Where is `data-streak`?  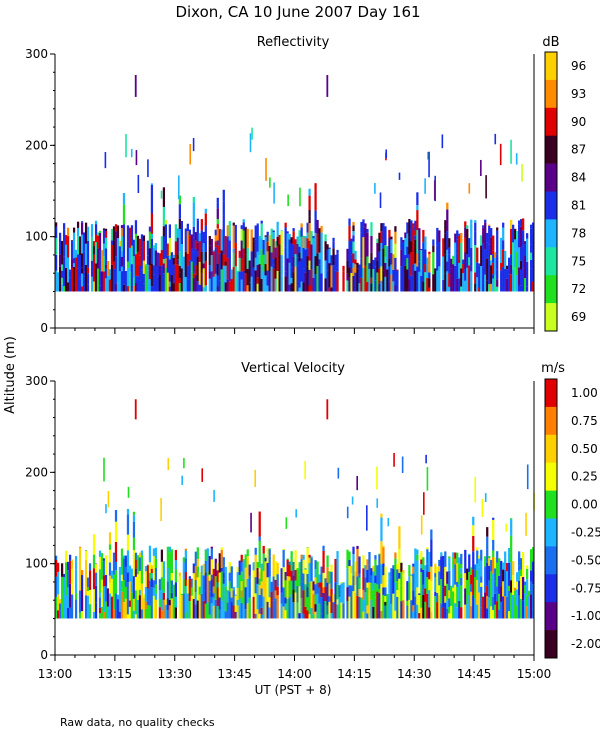
data-streak is located at coordinates (270, 182).